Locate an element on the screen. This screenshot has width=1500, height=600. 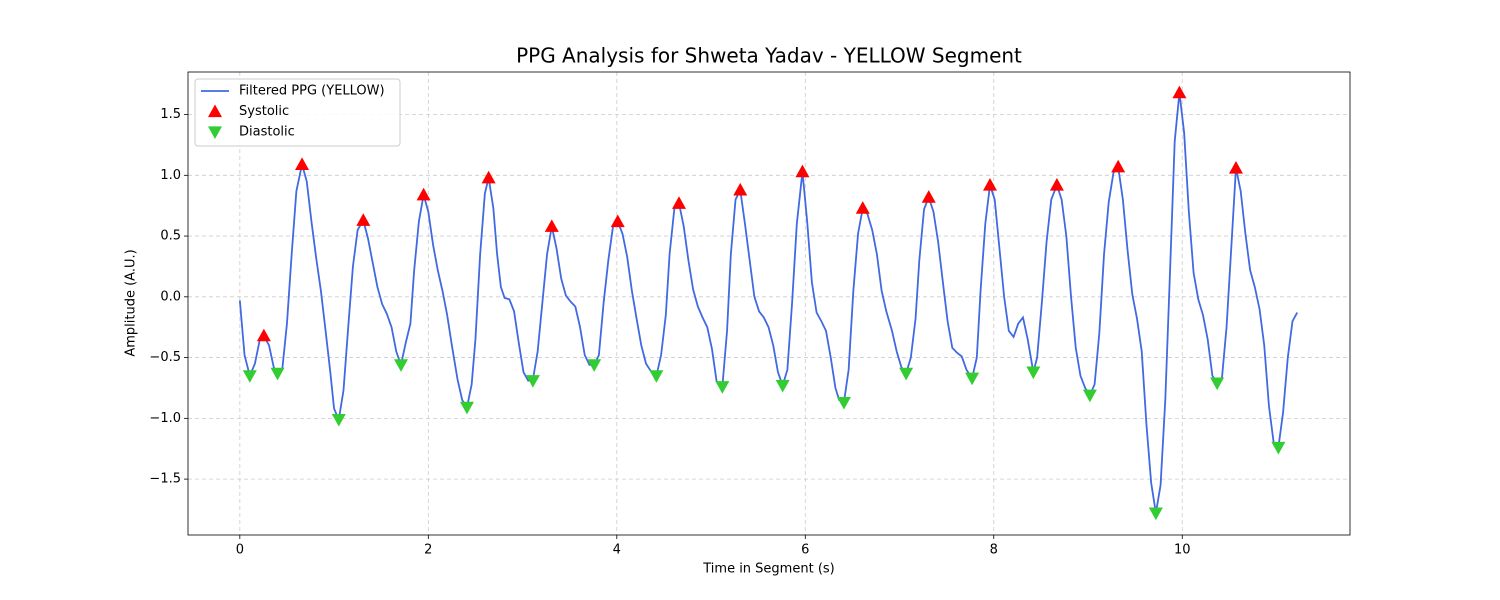
x-tick-label: 4 is located at coordinates (617, 550).